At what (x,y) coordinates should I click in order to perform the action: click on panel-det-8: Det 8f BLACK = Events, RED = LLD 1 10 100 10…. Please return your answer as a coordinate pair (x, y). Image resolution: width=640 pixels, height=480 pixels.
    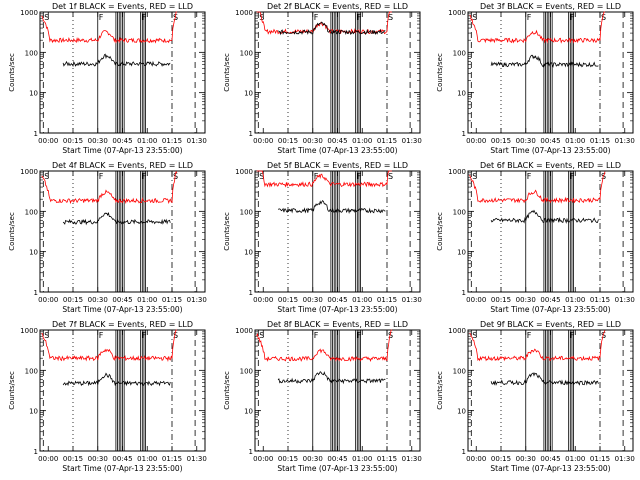
    Looking at the image, I should click on (322, 396).